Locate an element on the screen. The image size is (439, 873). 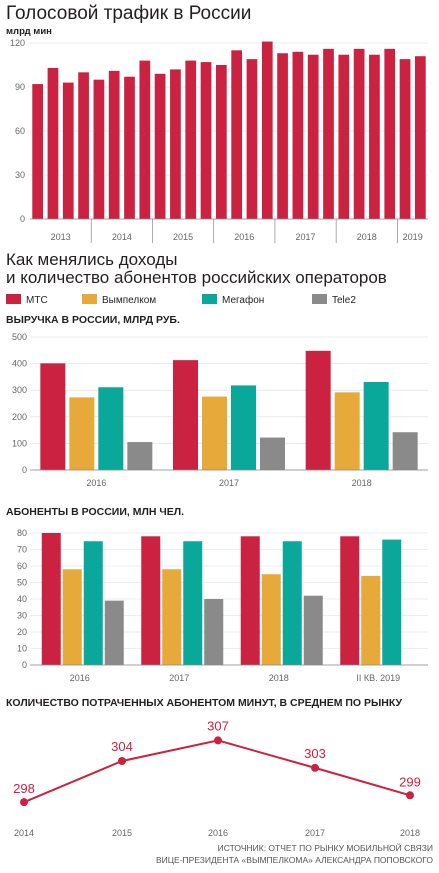
subscribers-ytick-label: 80 is located at coordinates (22, 533).